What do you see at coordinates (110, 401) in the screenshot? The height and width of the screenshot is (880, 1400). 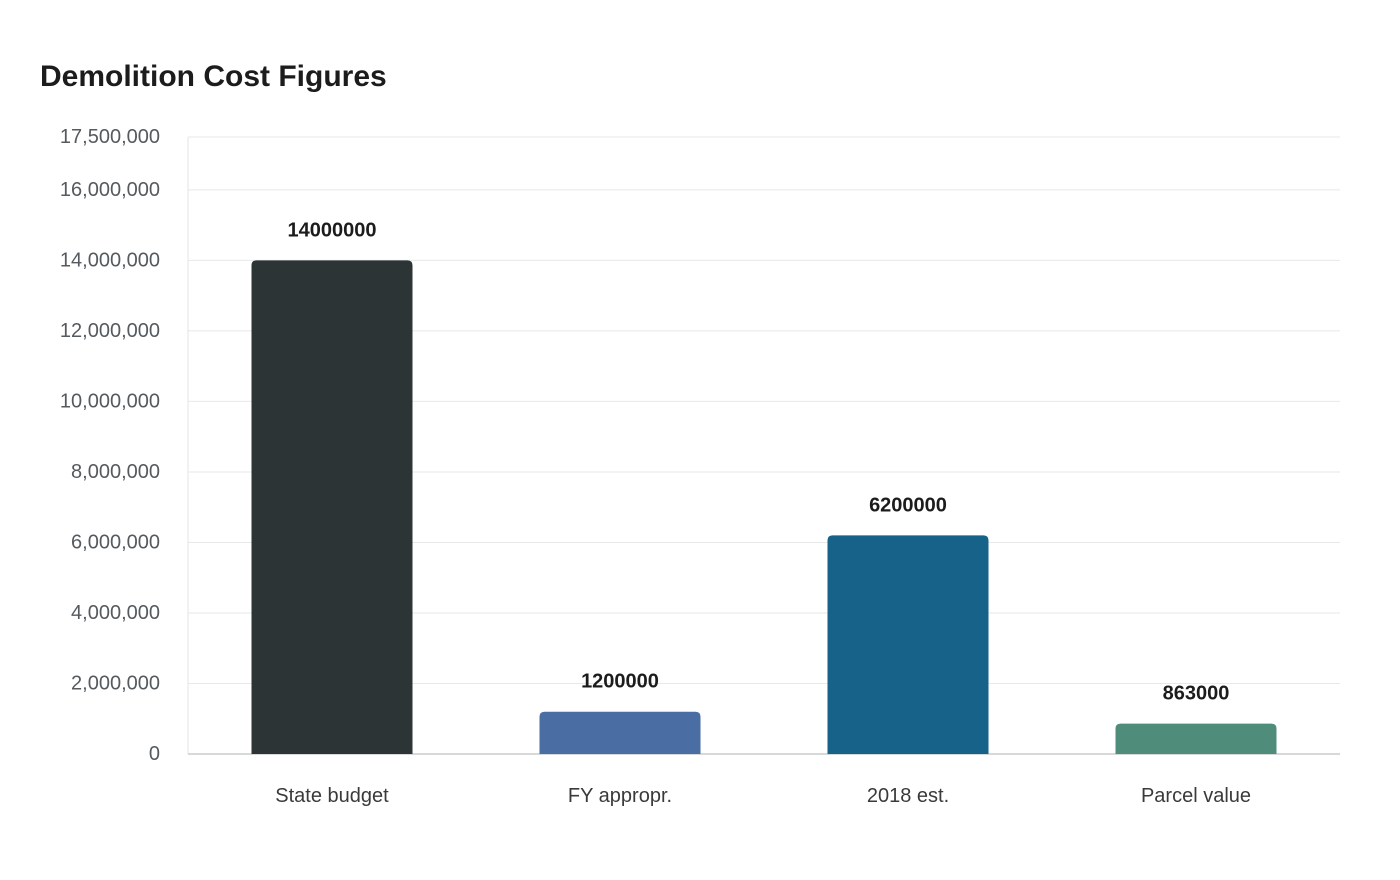 I see `y-tick-label: 10,000,000` at bounding box center [110, 401].